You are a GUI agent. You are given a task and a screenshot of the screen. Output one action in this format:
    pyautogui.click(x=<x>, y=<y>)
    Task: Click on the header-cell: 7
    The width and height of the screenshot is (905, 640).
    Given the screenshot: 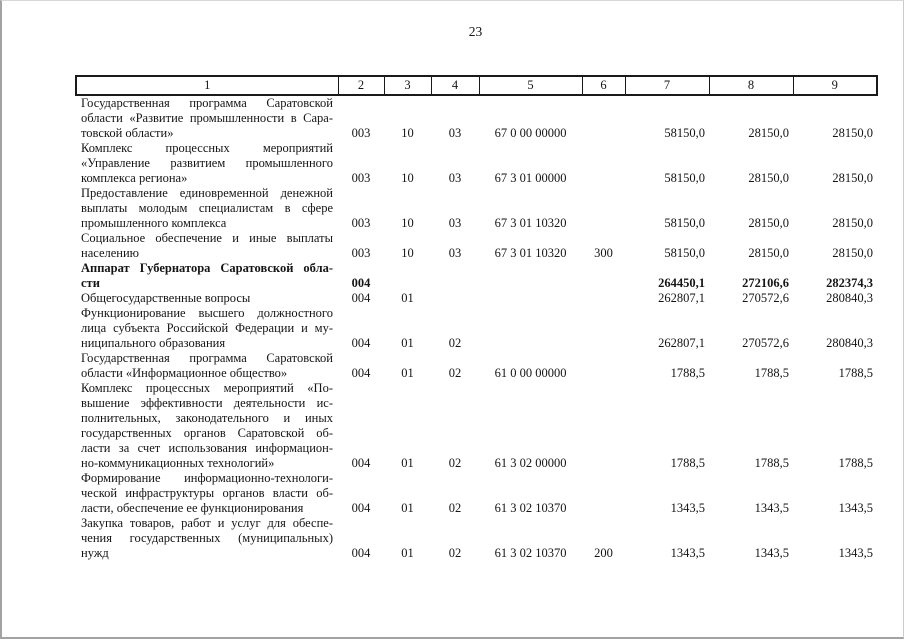 What is the action you would take?
    pyautogui.click(x=667, y=85)
    